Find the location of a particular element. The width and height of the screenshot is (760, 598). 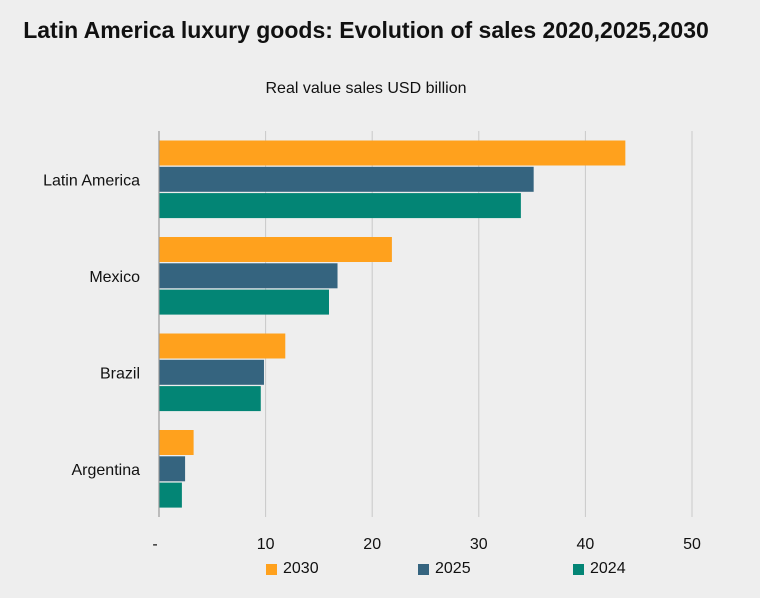

legend-item: 2024 is located at coordinates (599, 569).